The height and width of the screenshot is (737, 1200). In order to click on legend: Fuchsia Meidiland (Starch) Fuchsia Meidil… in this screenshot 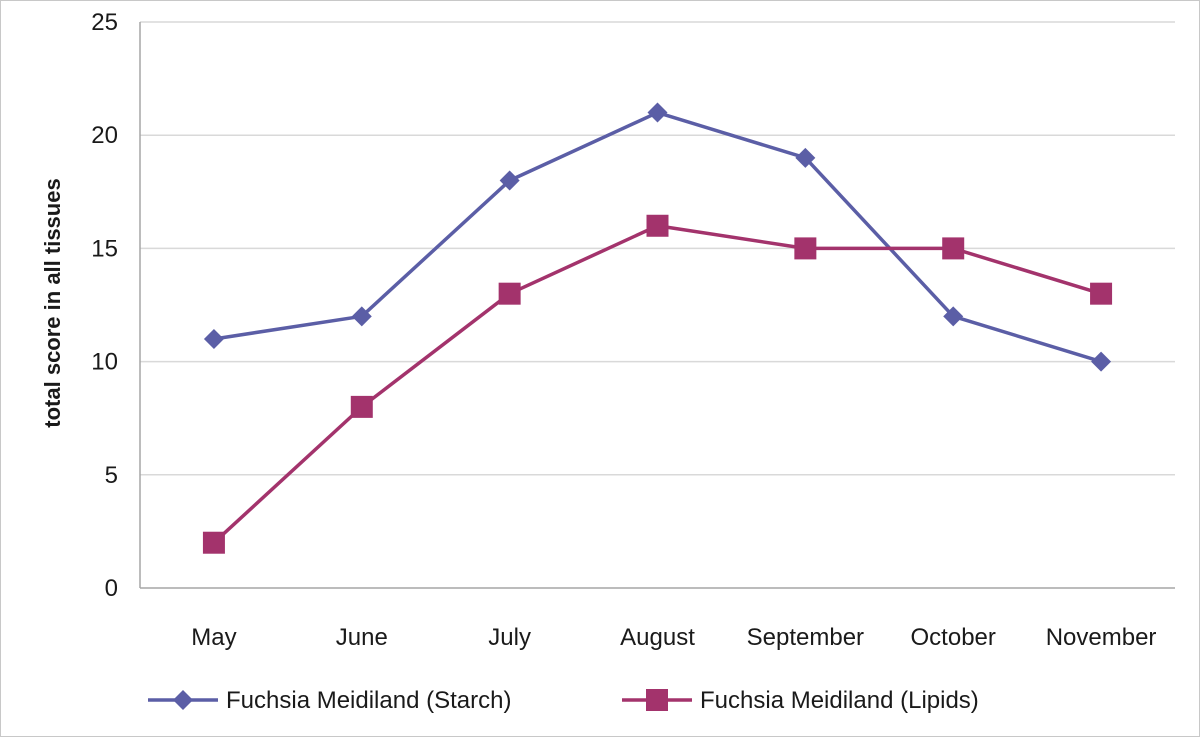, I will do `click(563, 700)`.